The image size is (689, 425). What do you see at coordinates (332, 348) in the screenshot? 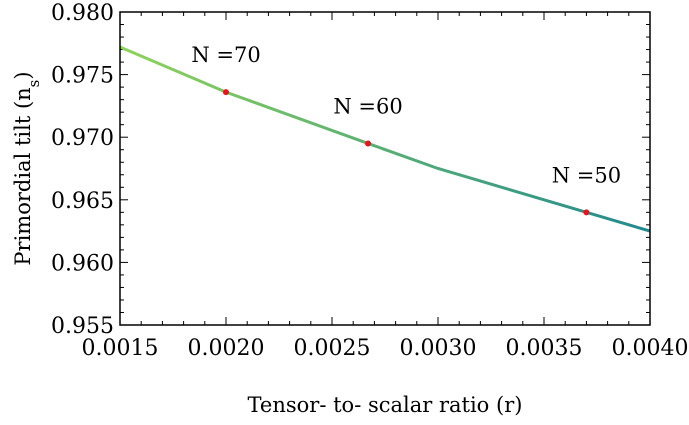
I see `x-tick-label: 0.0025` at bounding box center [332, 348].